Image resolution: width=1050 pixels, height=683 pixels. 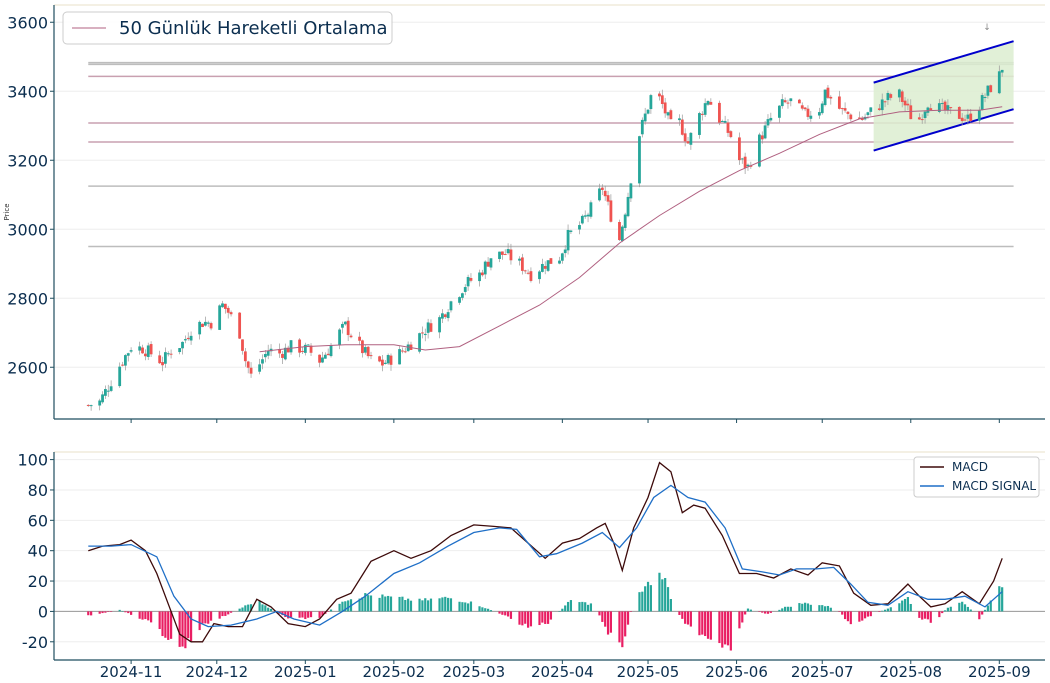 I want to click on price-channel, so click(x=943, y=96).